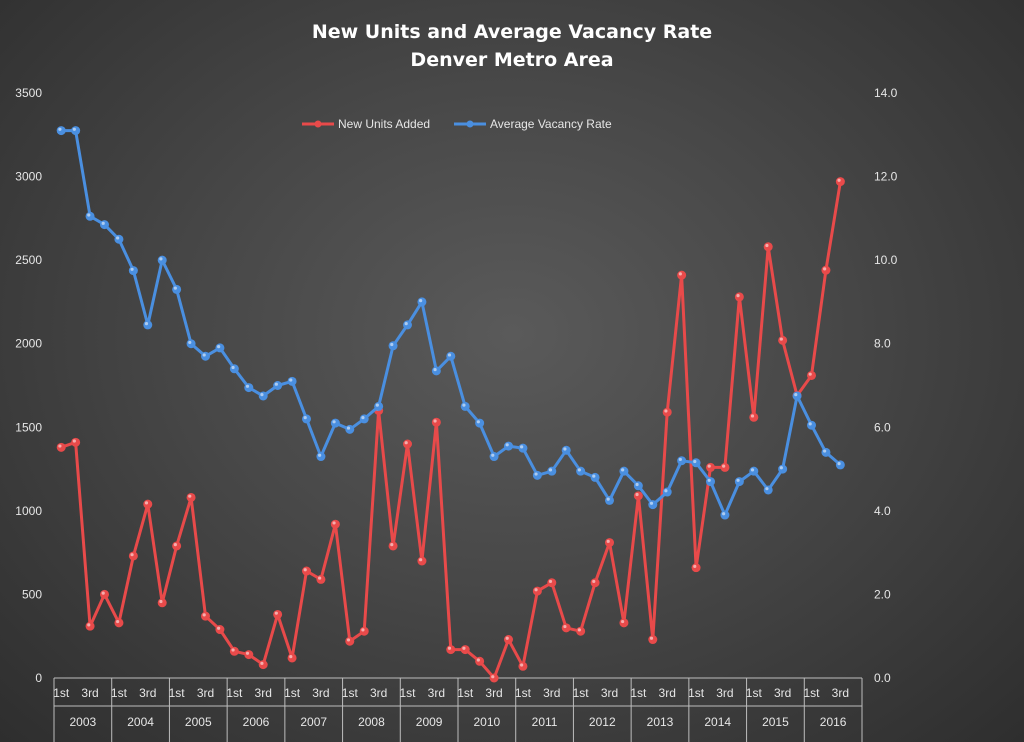 The image size is (1024, 742). Describe the element at coordinates (457, 124) in the screenshot. I see `legend: New Units Added Average Vacancy Rate` at that location.